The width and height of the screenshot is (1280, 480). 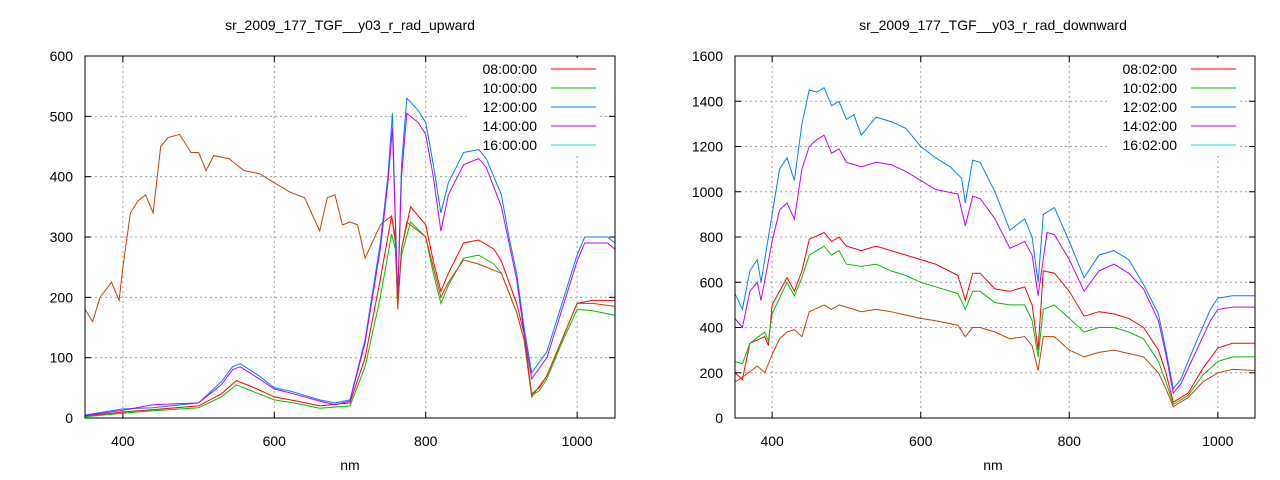 What do you see at coordinates (707, 56) in the screenshot?
I see `y-tick-label: 1600` at bounding box center [707, 56].